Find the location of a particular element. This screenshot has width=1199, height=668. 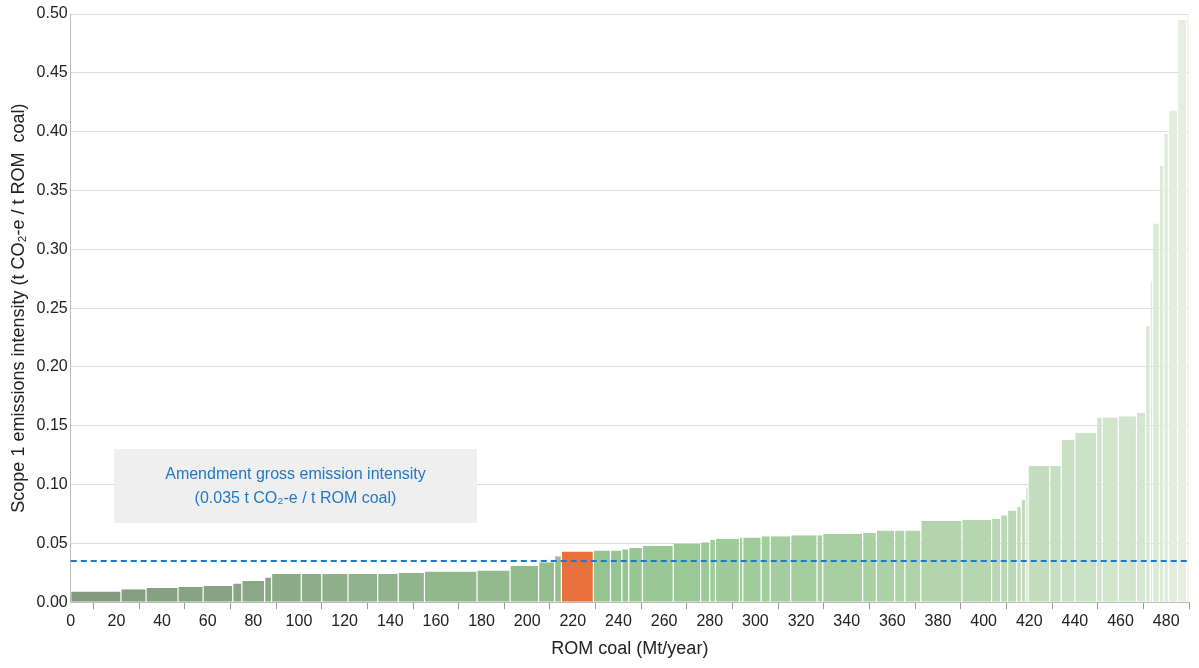

x-tick-label: 340 is located at coordinates (847, 621).